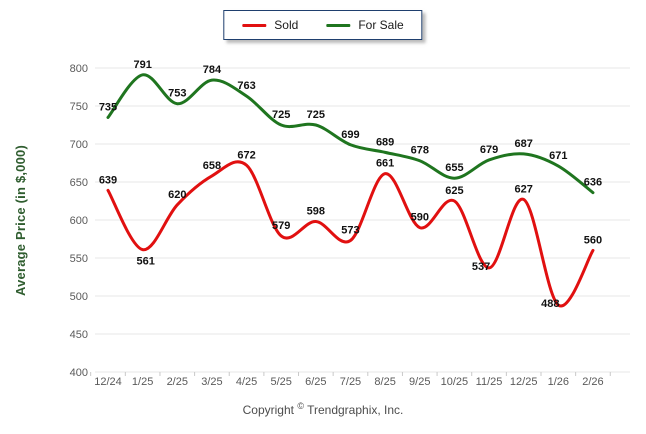  Describe the element at coordinates (524, 382) in the screenshot. I see `x-tick-label: 12/25` at that location.